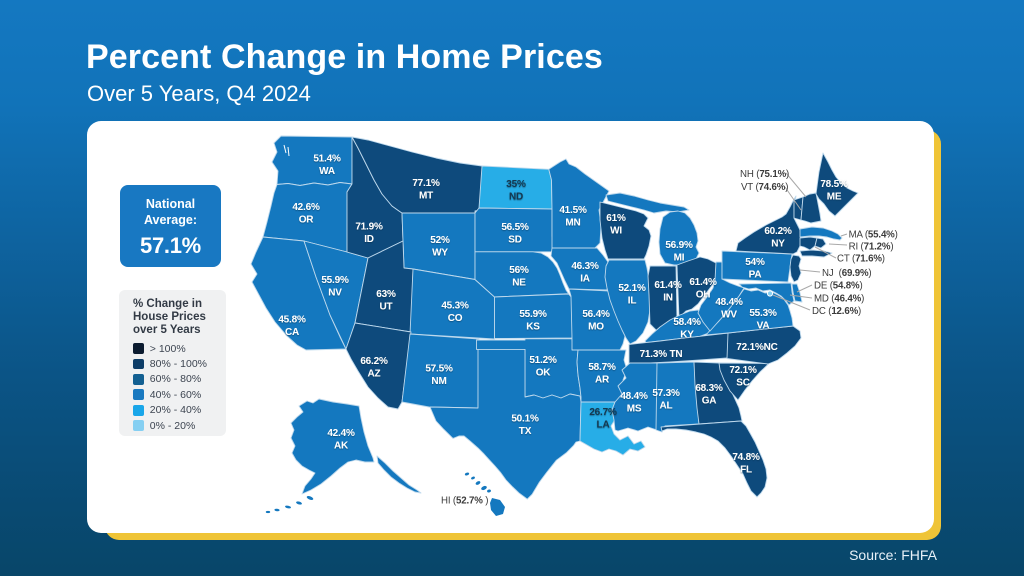 This screenshot has height=576, width=1024. Describe the element at coordinates (755, 269) in the screenshot. I see `svg-text:54%PA: 54% PA` at that location.